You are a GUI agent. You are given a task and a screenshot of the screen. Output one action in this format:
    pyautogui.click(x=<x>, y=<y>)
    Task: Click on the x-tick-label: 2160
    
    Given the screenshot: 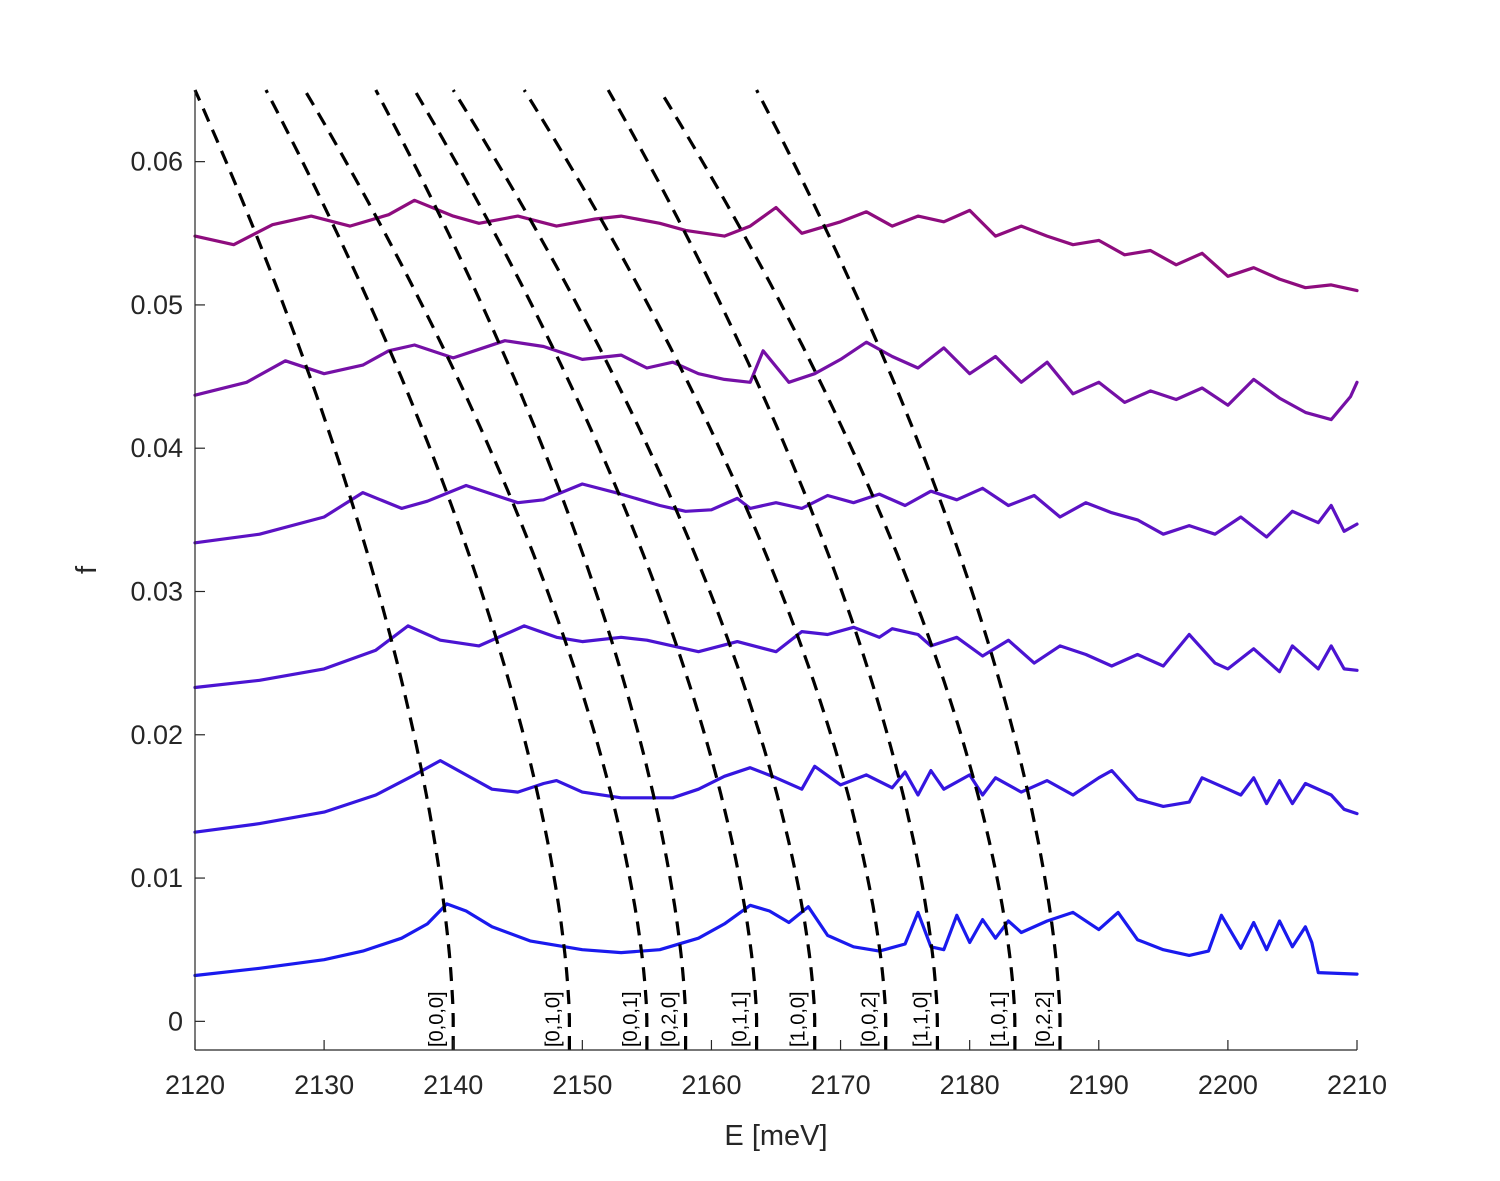 What is the action you would take?
    pyautogui.click(x=711, y=1085)
    